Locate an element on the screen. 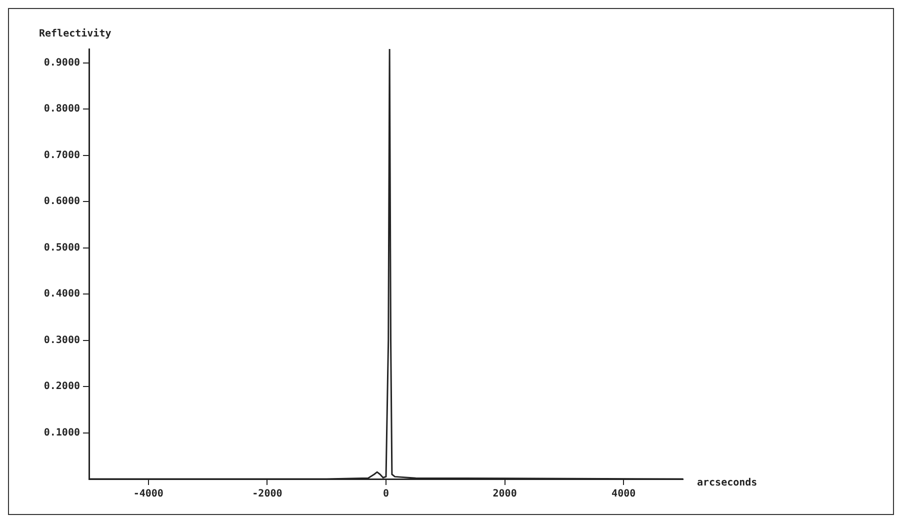 The height and width of the screenshot is (523, 902). y-tick-label: 0.1000 is located at coordinates (62, 432).